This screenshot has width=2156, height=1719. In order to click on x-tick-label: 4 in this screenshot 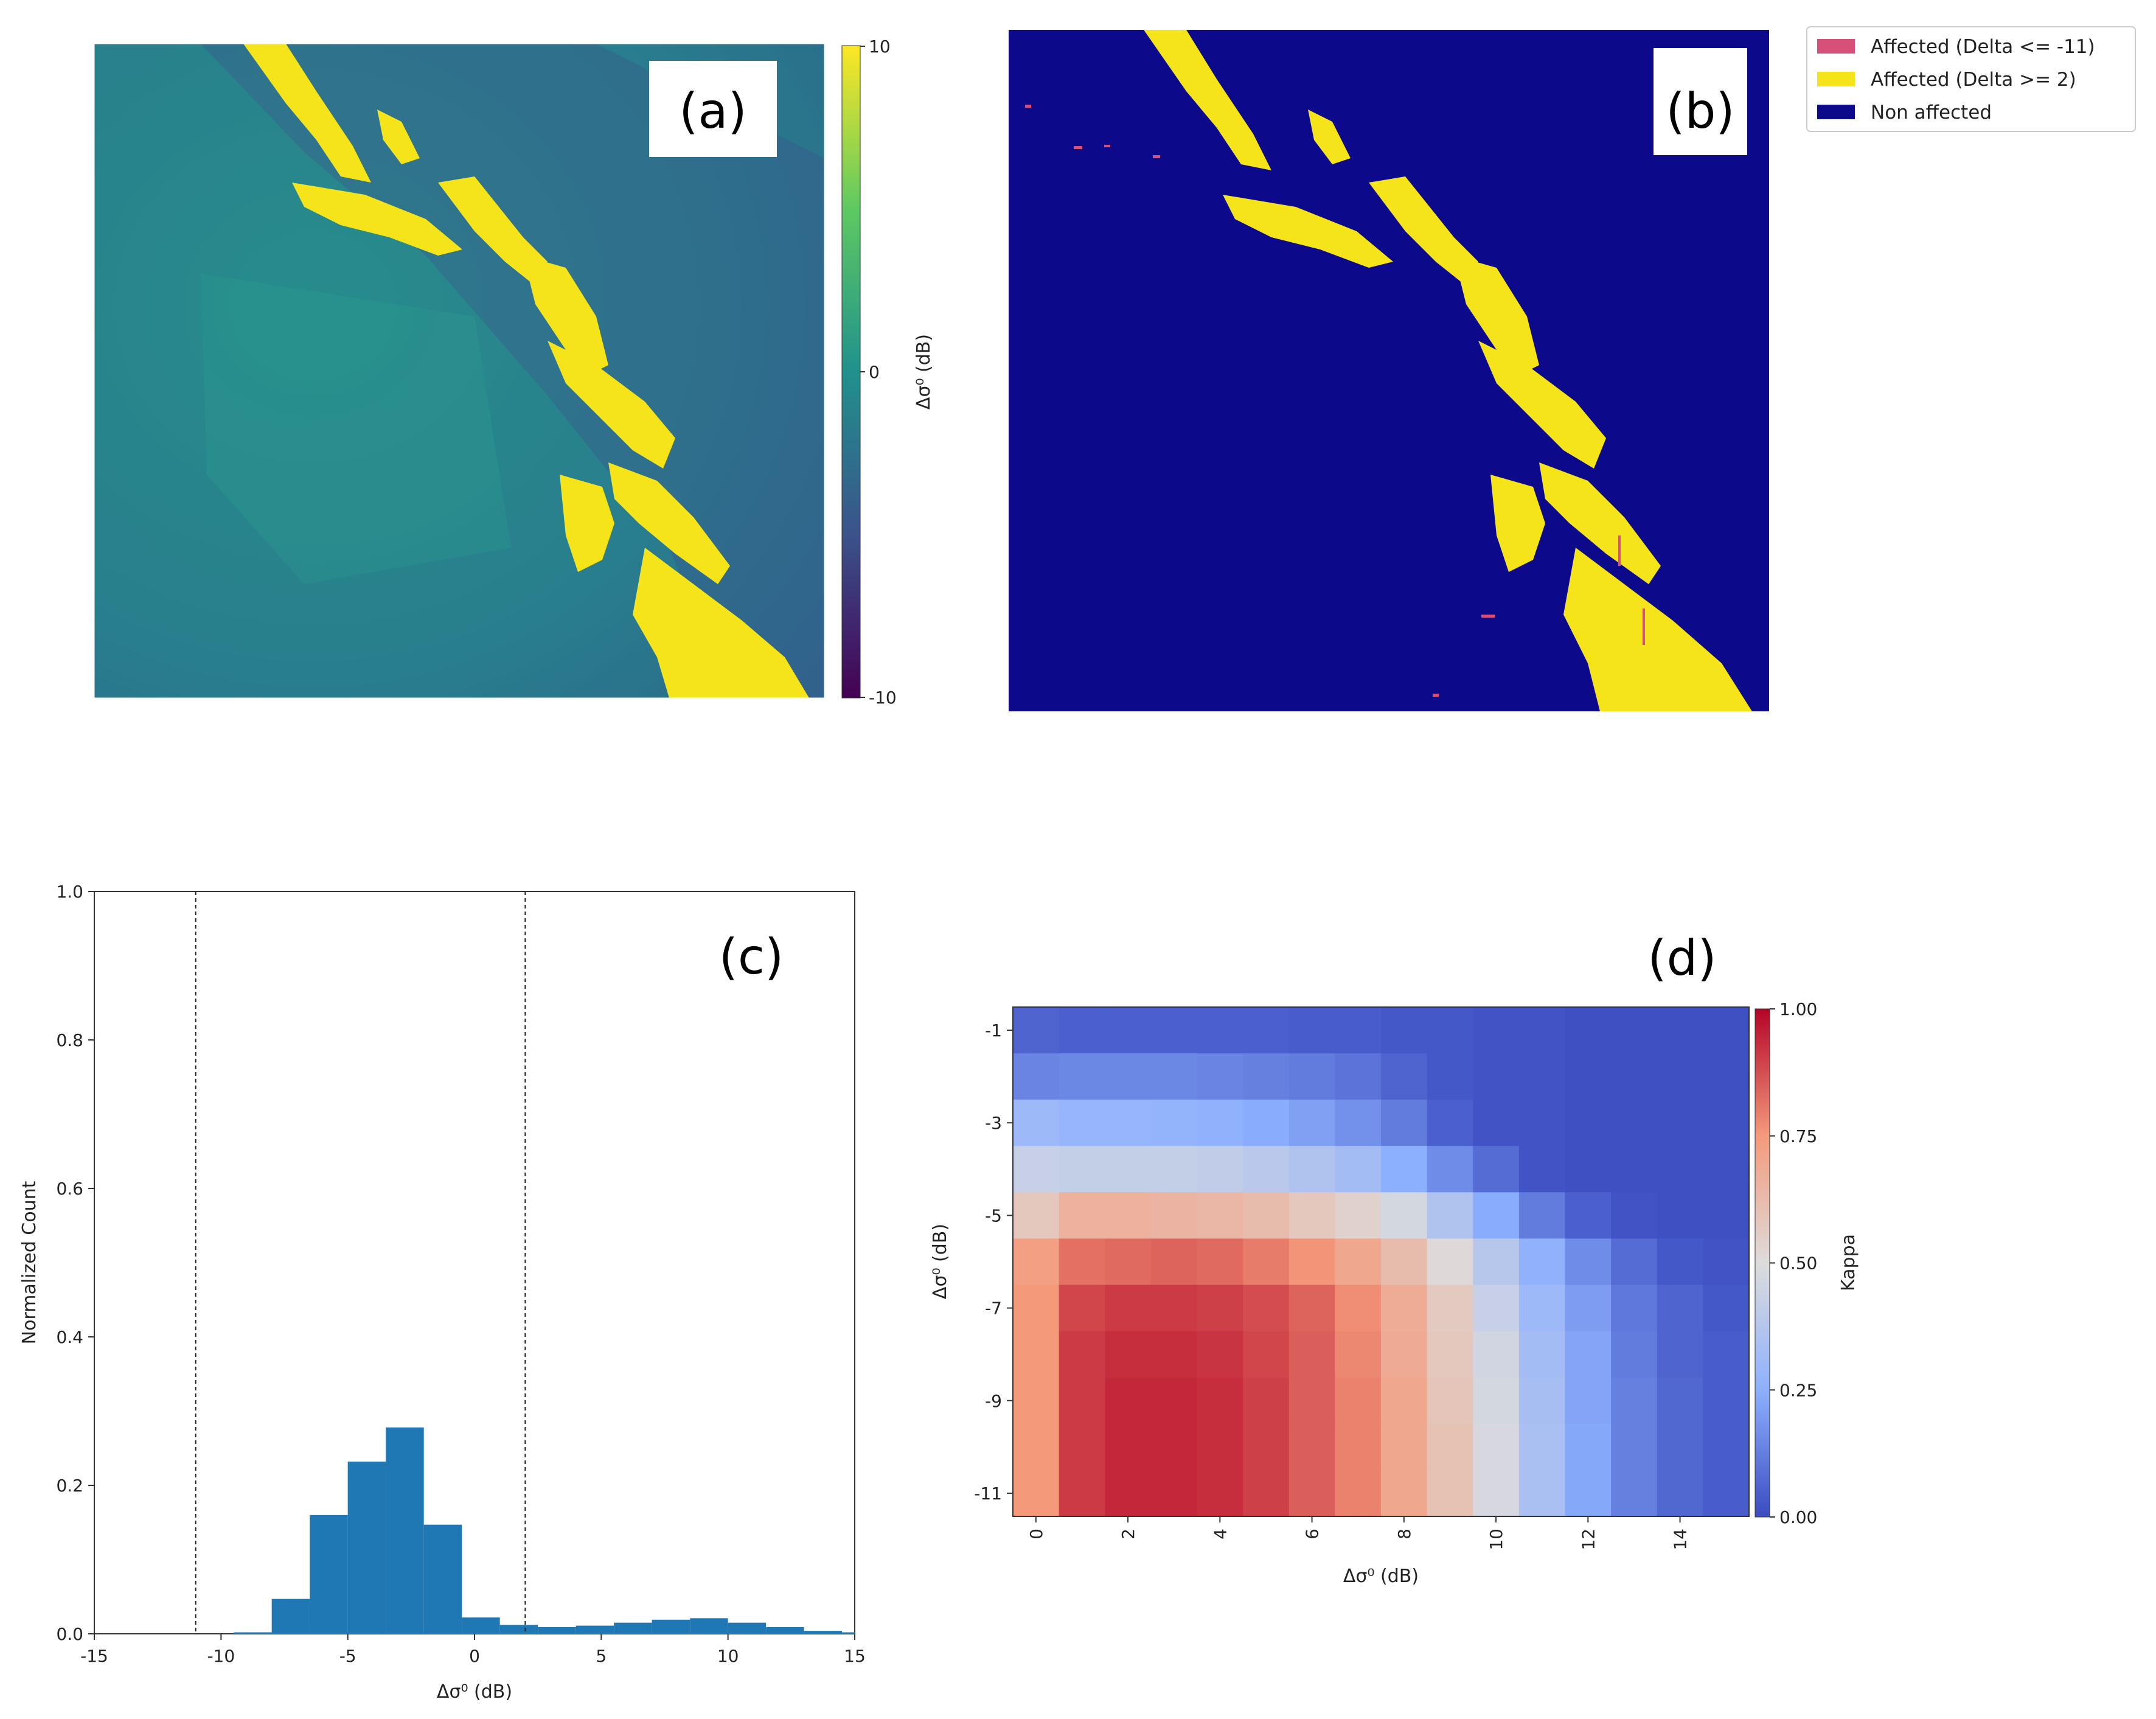, I will do `click(1220, 1534)`.